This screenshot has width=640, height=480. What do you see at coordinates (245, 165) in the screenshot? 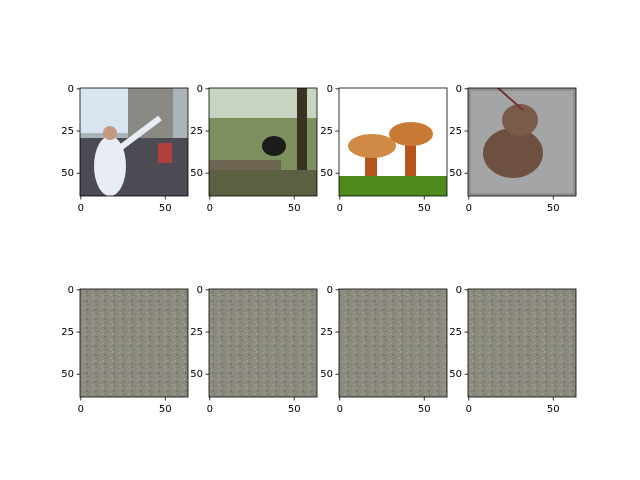
I see `table` at bounding box center [245, 165].